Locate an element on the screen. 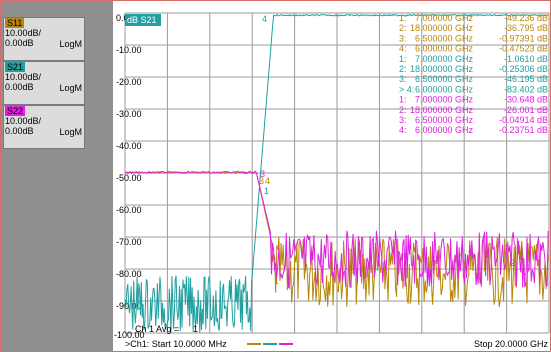 This screenshot has width=551, height=352. averaging-indicator: Ch 1 Avg = 1 is located at coordinates (166, 329).